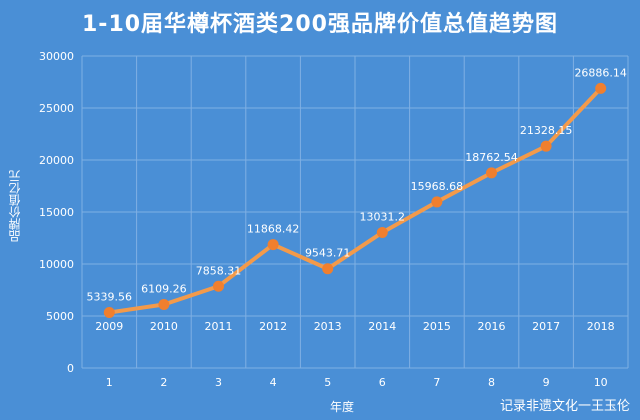 The image size is (640, 420). Describe the element at coordinates (328, 253) in the screenshot. I see `data-label: 9543.71` at that location.